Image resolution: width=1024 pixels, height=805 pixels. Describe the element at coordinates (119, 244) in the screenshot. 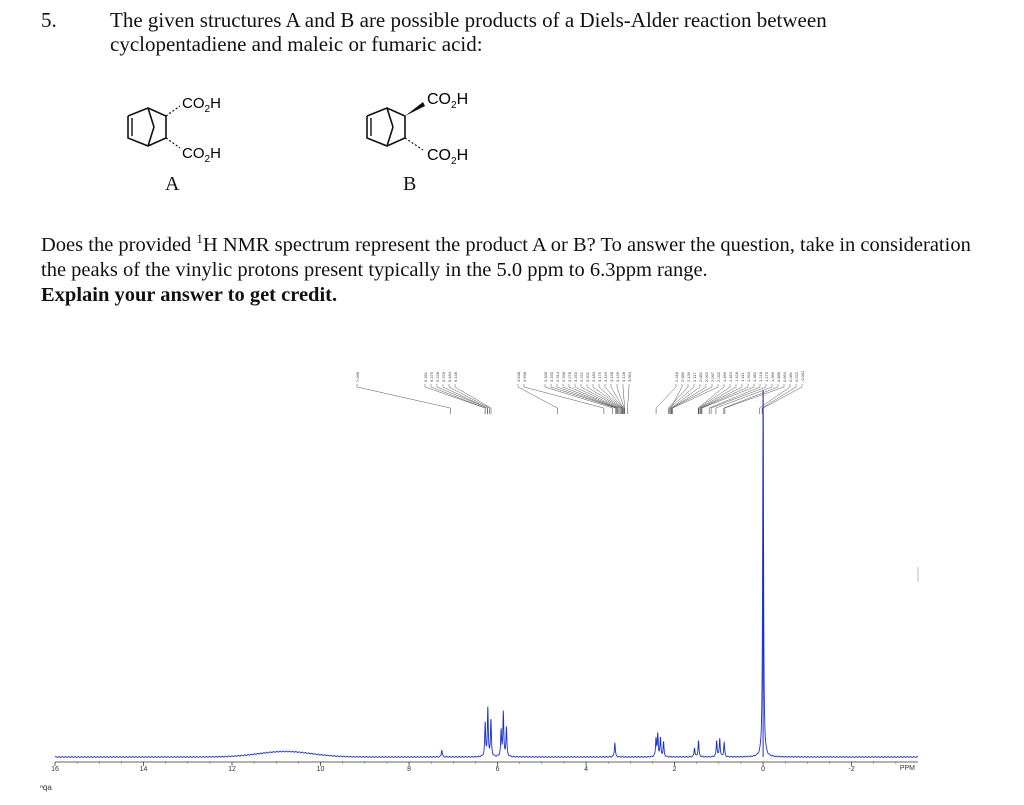

I see `prompt-part1: Does the provided` at that location.